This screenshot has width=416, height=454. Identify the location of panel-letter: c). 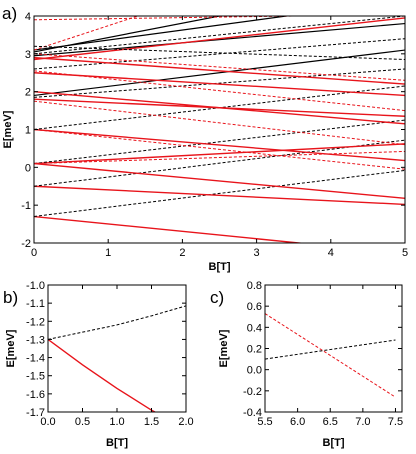
(217, 297).